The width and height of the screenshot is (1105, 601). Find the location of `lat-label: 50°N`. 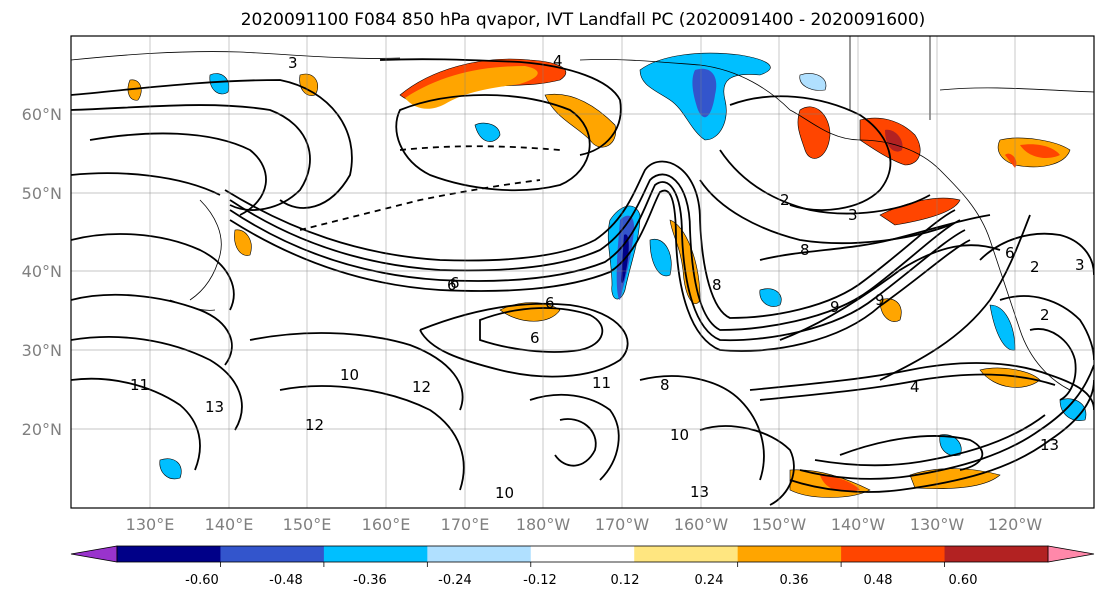

lat-label: 50°N is located at coordinates (42, 193).